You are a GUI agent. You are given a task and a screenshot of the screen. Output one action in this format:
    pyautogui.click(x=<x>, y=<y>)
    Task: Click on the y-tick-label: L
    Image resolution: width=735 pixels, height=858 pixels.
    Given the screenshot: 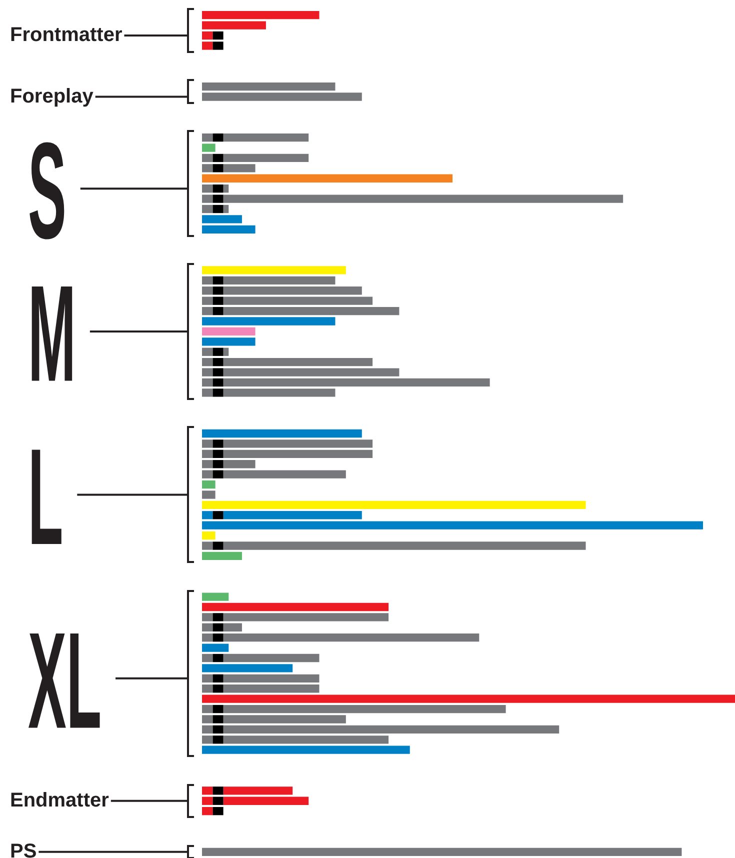 What is the action you would take?
    pyautogui.click(x=46, y=497)
    